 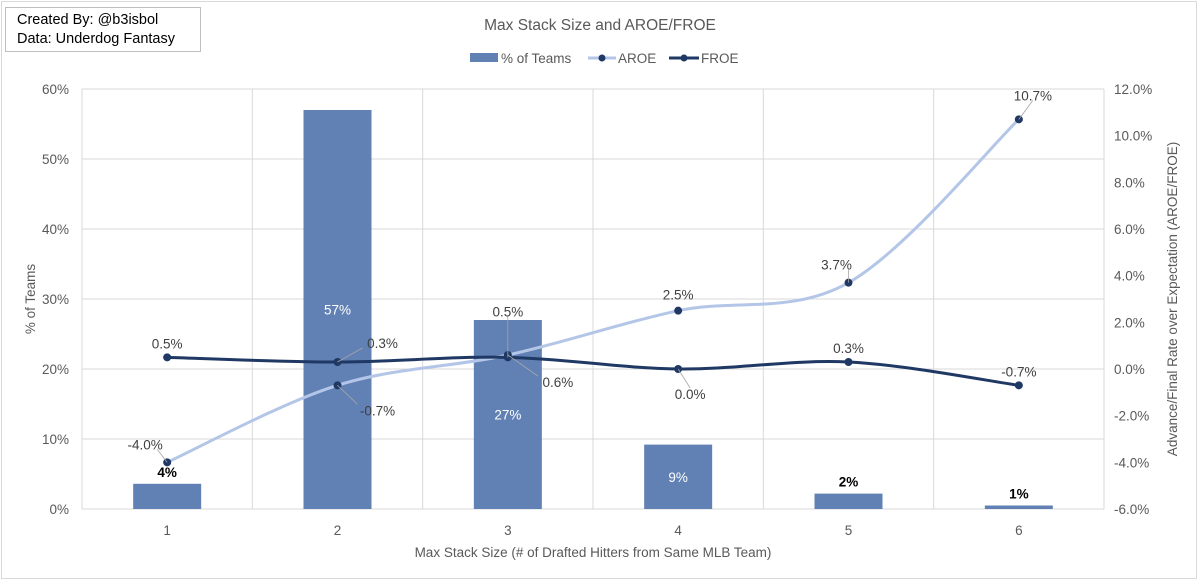 I want to click on froe-data-label: -0.7%, so click(x=1018, y=371).